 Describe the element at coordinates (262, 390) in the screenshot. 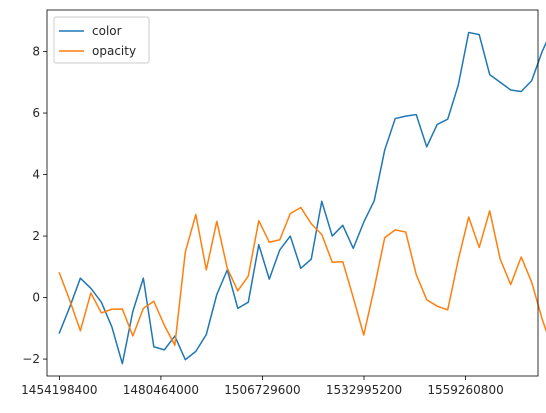

I see `x-tick-label: 1506729600` at that location.